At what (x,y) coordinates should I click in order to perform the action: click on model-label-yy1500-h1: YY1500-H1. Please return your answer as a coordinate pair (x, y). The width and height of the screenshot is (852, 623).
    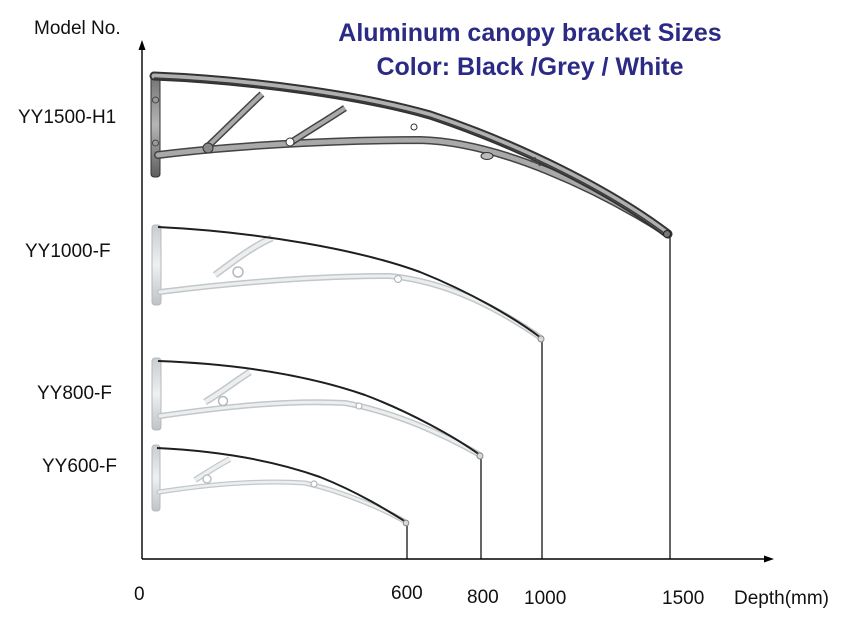
    Looking at the image, I should click on (67, 117).